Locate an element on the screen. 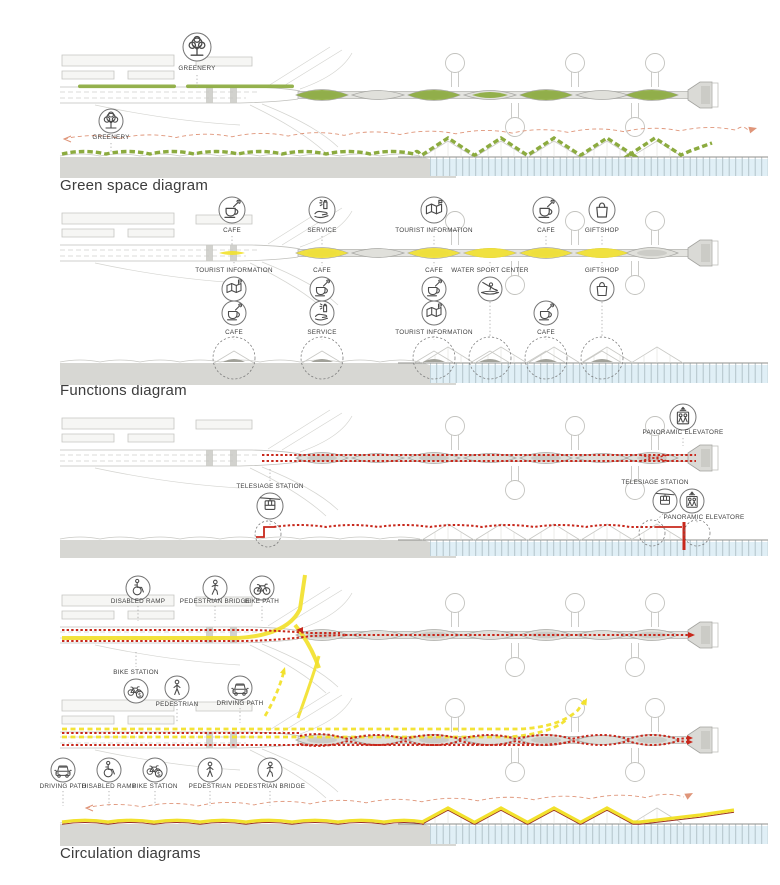 Image resolution: width=780 pixels, height=885 pixels. station-mark is located at coordinates (265, 532).